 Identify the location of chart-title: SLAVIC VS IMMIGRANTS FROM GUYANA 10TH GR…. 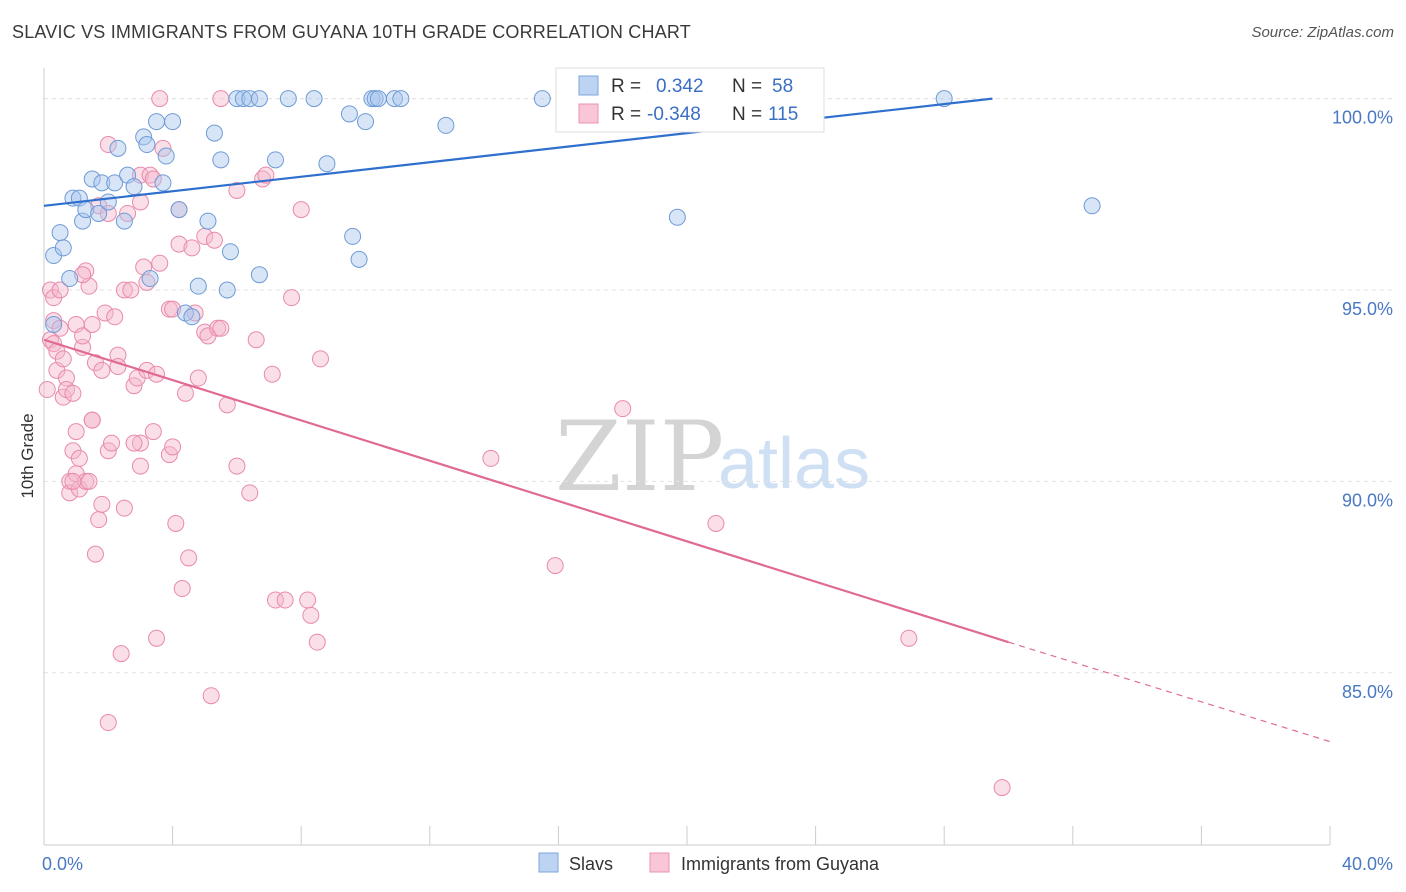
(351, 32).